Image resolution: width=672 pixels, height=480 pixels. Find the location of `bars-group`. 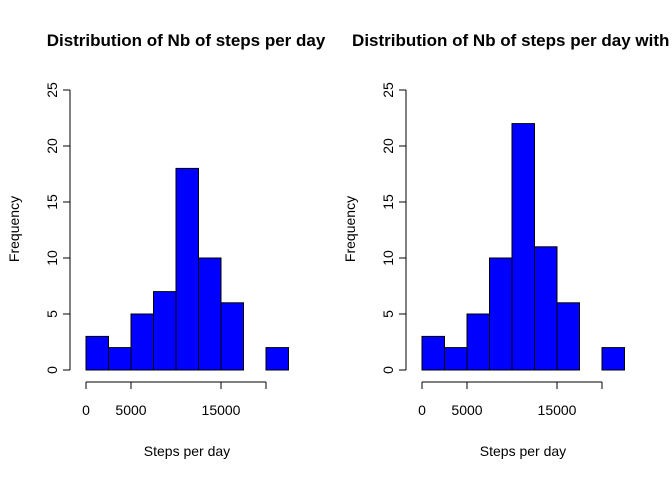

bars-group is located at coordinates (187, 269).